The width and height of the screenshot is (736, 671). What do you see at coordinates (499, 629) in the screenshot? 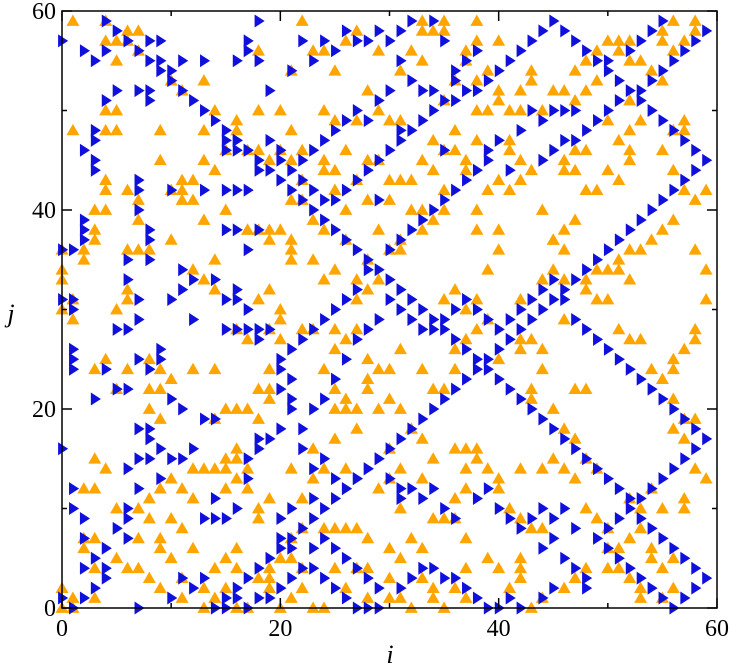
I see `x-tick-label: 40` at bounding box center [499, 629].